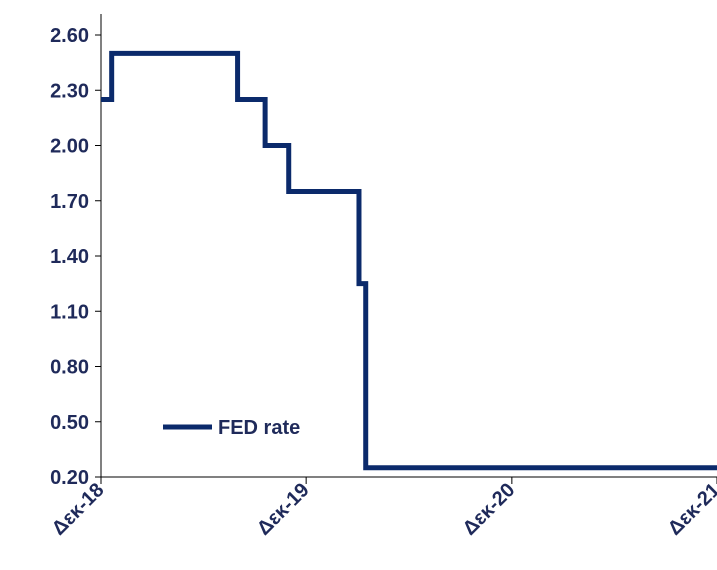 This screenshot has height=570, width=717. I want to click on y-axis-ticks, so click(98, 256).